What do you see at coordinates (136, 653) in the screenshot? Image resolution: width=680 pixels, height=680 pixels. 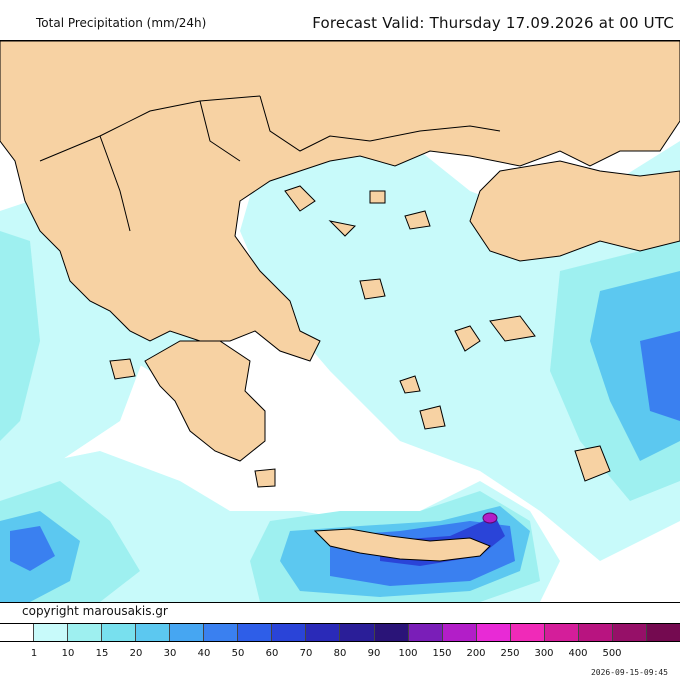 I see `scale-tick-label: 20` at bounding box center [136, 653].